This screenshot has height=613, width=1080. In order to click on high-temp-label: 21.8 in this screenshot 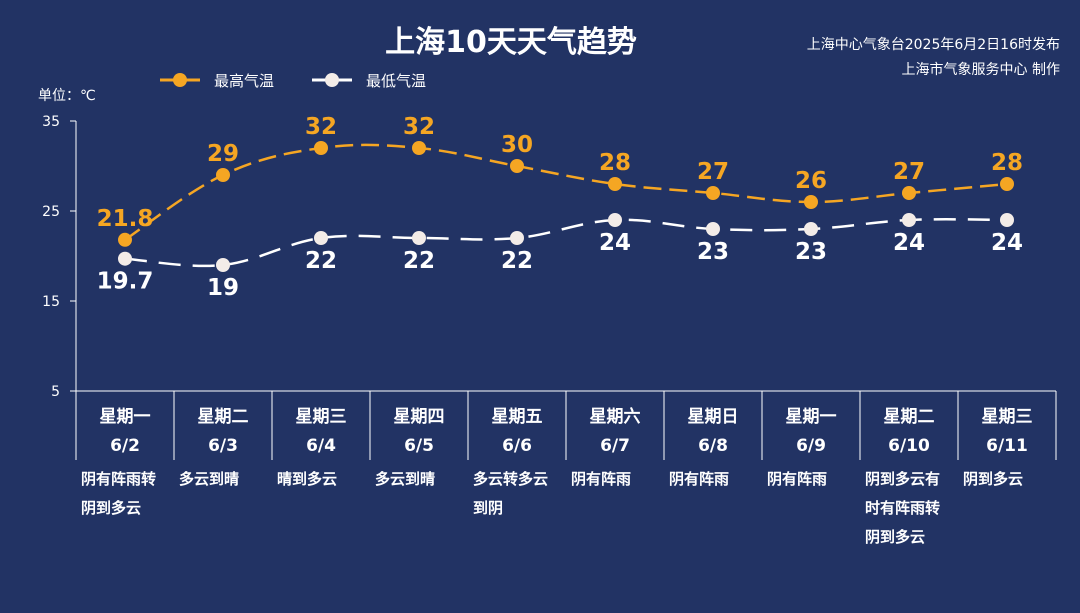, I will do `click(125, 219)`.